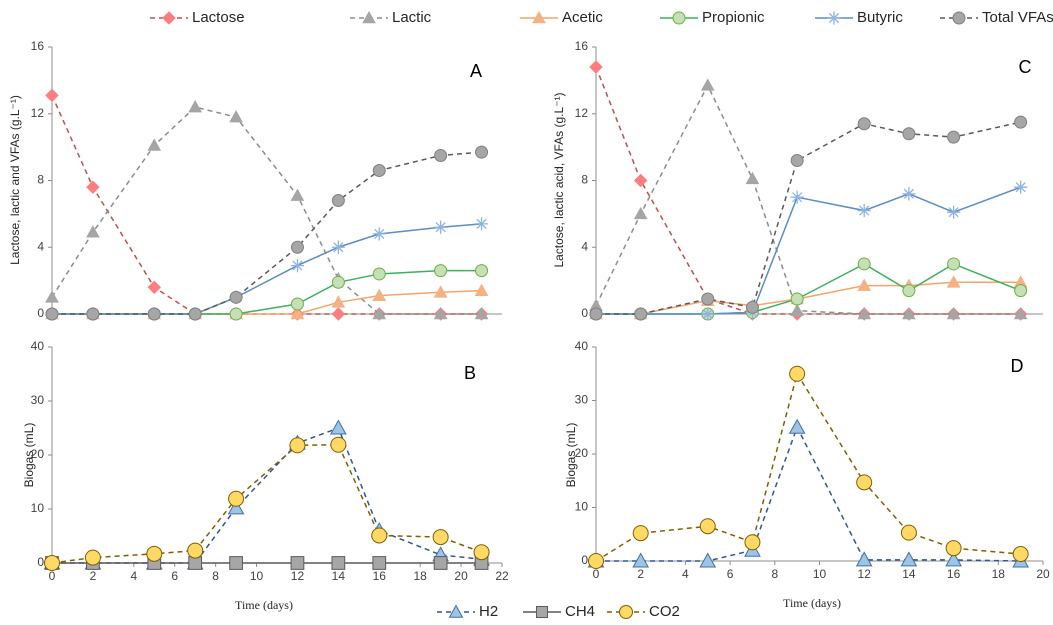 This screenshot has height=625, width=1053. Describe the element at coordinates (470, 373) in the screenshot. I see `panel-letter: B` at that location.